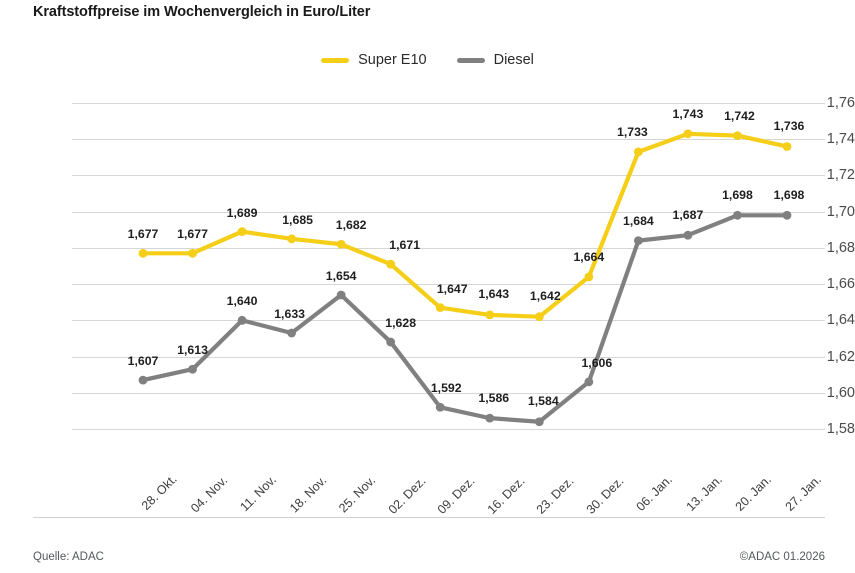 The width and height of the screenshot is (855, 573). What do you see at coordinates (782, 557) in the screenshot?
I see `copyright-note: ©ADAC 01.2026` at bounding box center [782, 557].